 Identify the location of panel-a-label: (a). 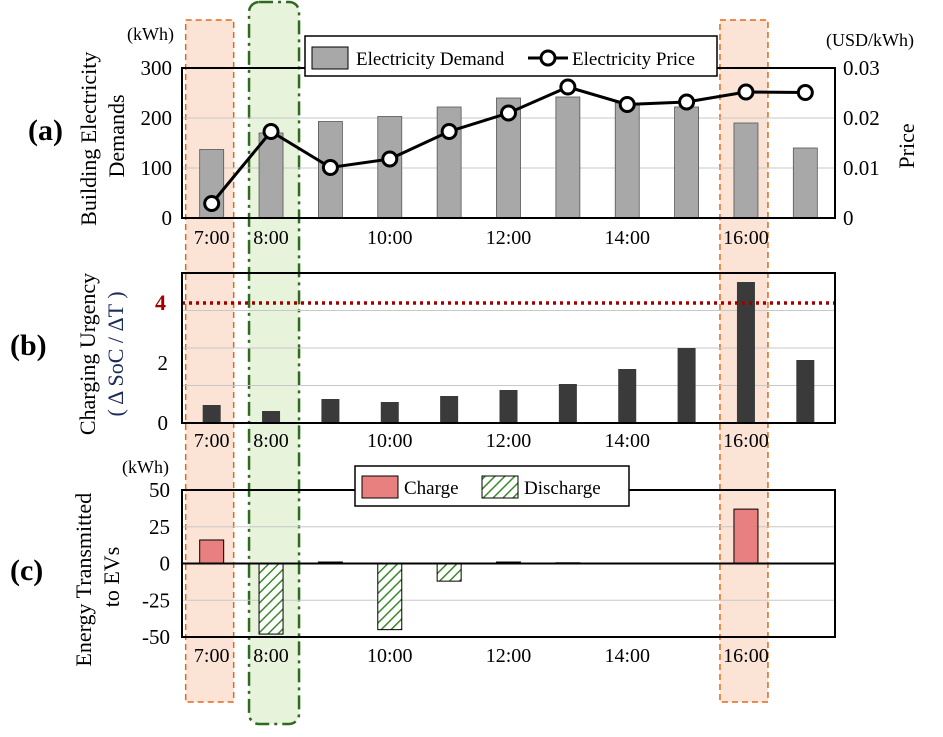
(45, 130).